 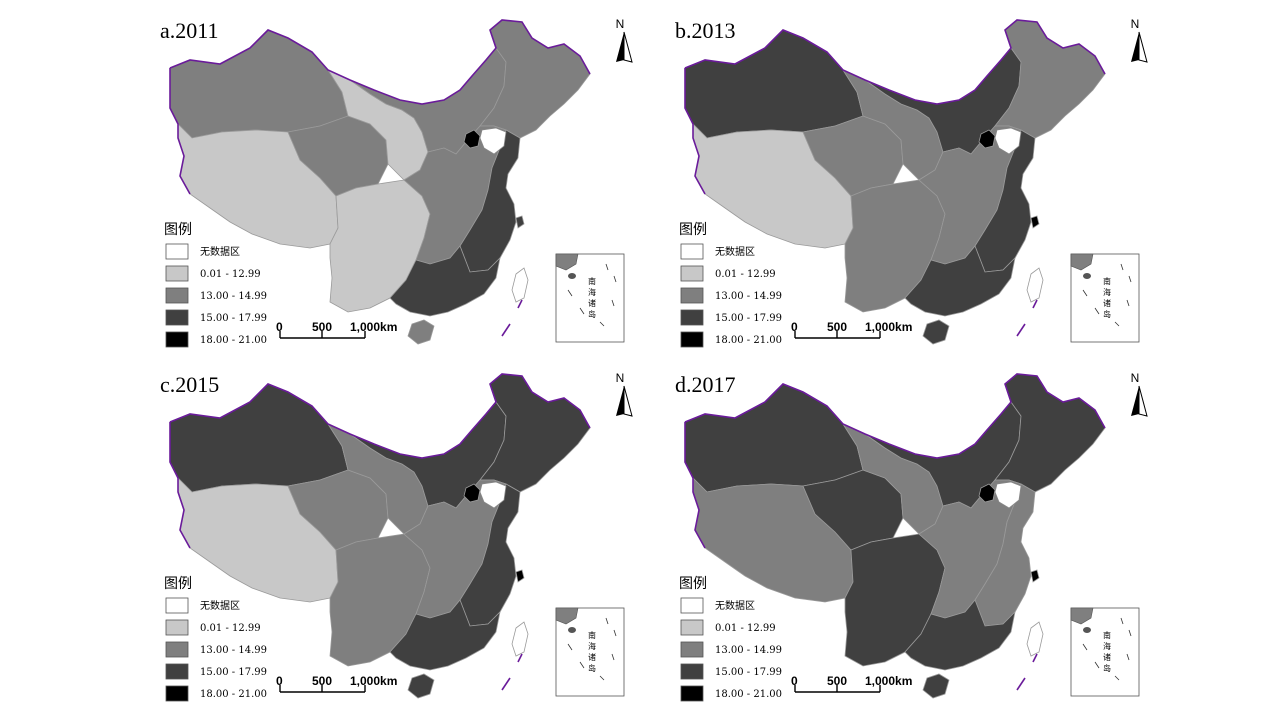 What do you see at coordinates (373, 681) in the screenshot?
I see `scale-label: 1,000km` at bounding box center [373, 681].